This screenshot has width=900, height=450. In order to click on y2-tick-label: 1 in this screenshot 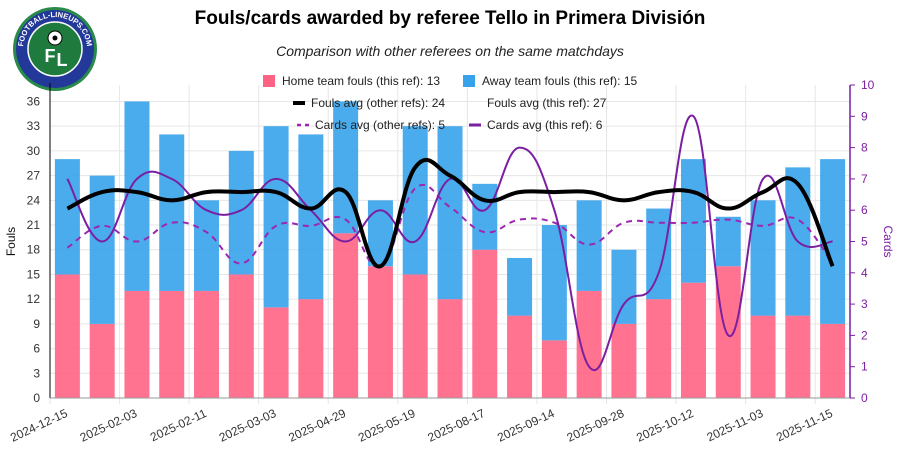, I will do `click(864, 367)`.